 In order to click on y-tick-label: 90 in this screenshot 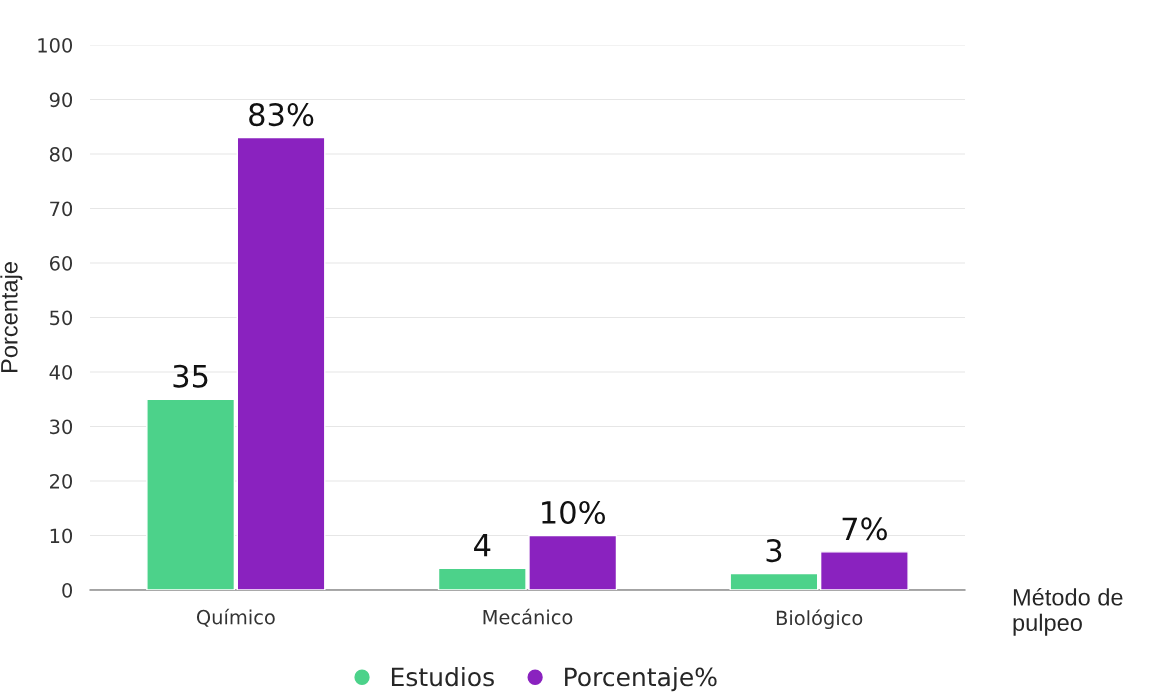, I will do `click(61, 100)`.